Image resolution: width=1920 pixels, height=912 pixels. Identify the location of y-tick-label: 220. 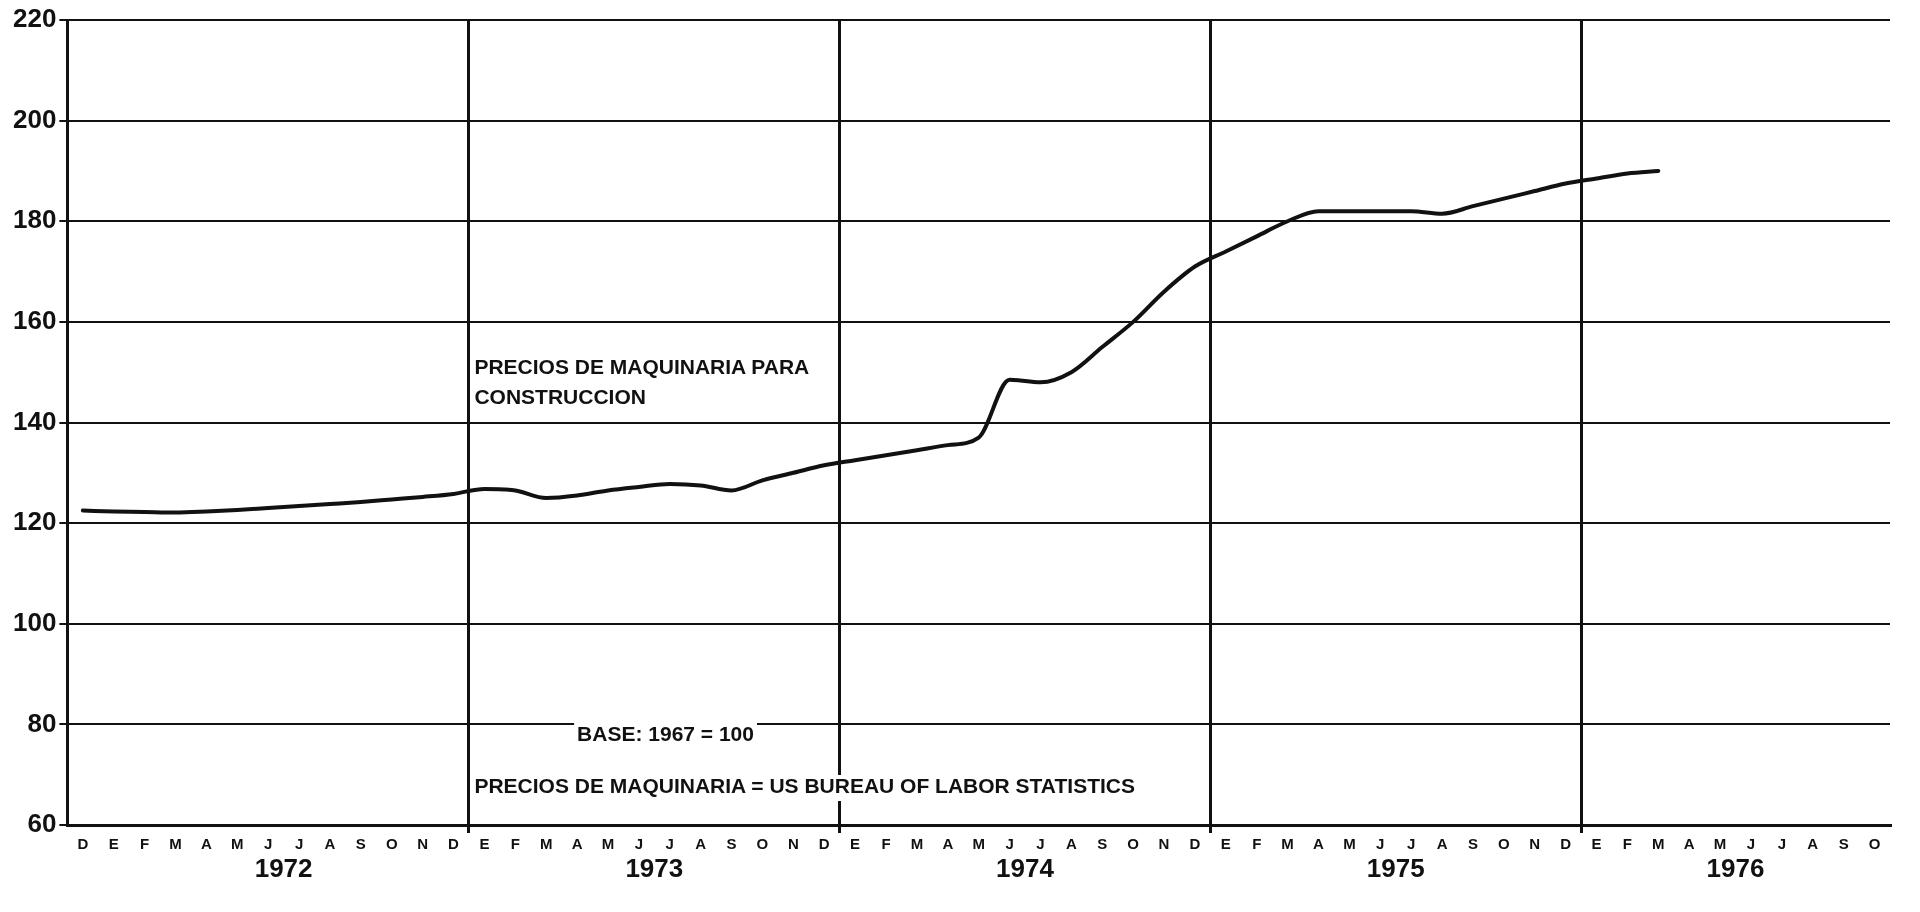
(34, 18).